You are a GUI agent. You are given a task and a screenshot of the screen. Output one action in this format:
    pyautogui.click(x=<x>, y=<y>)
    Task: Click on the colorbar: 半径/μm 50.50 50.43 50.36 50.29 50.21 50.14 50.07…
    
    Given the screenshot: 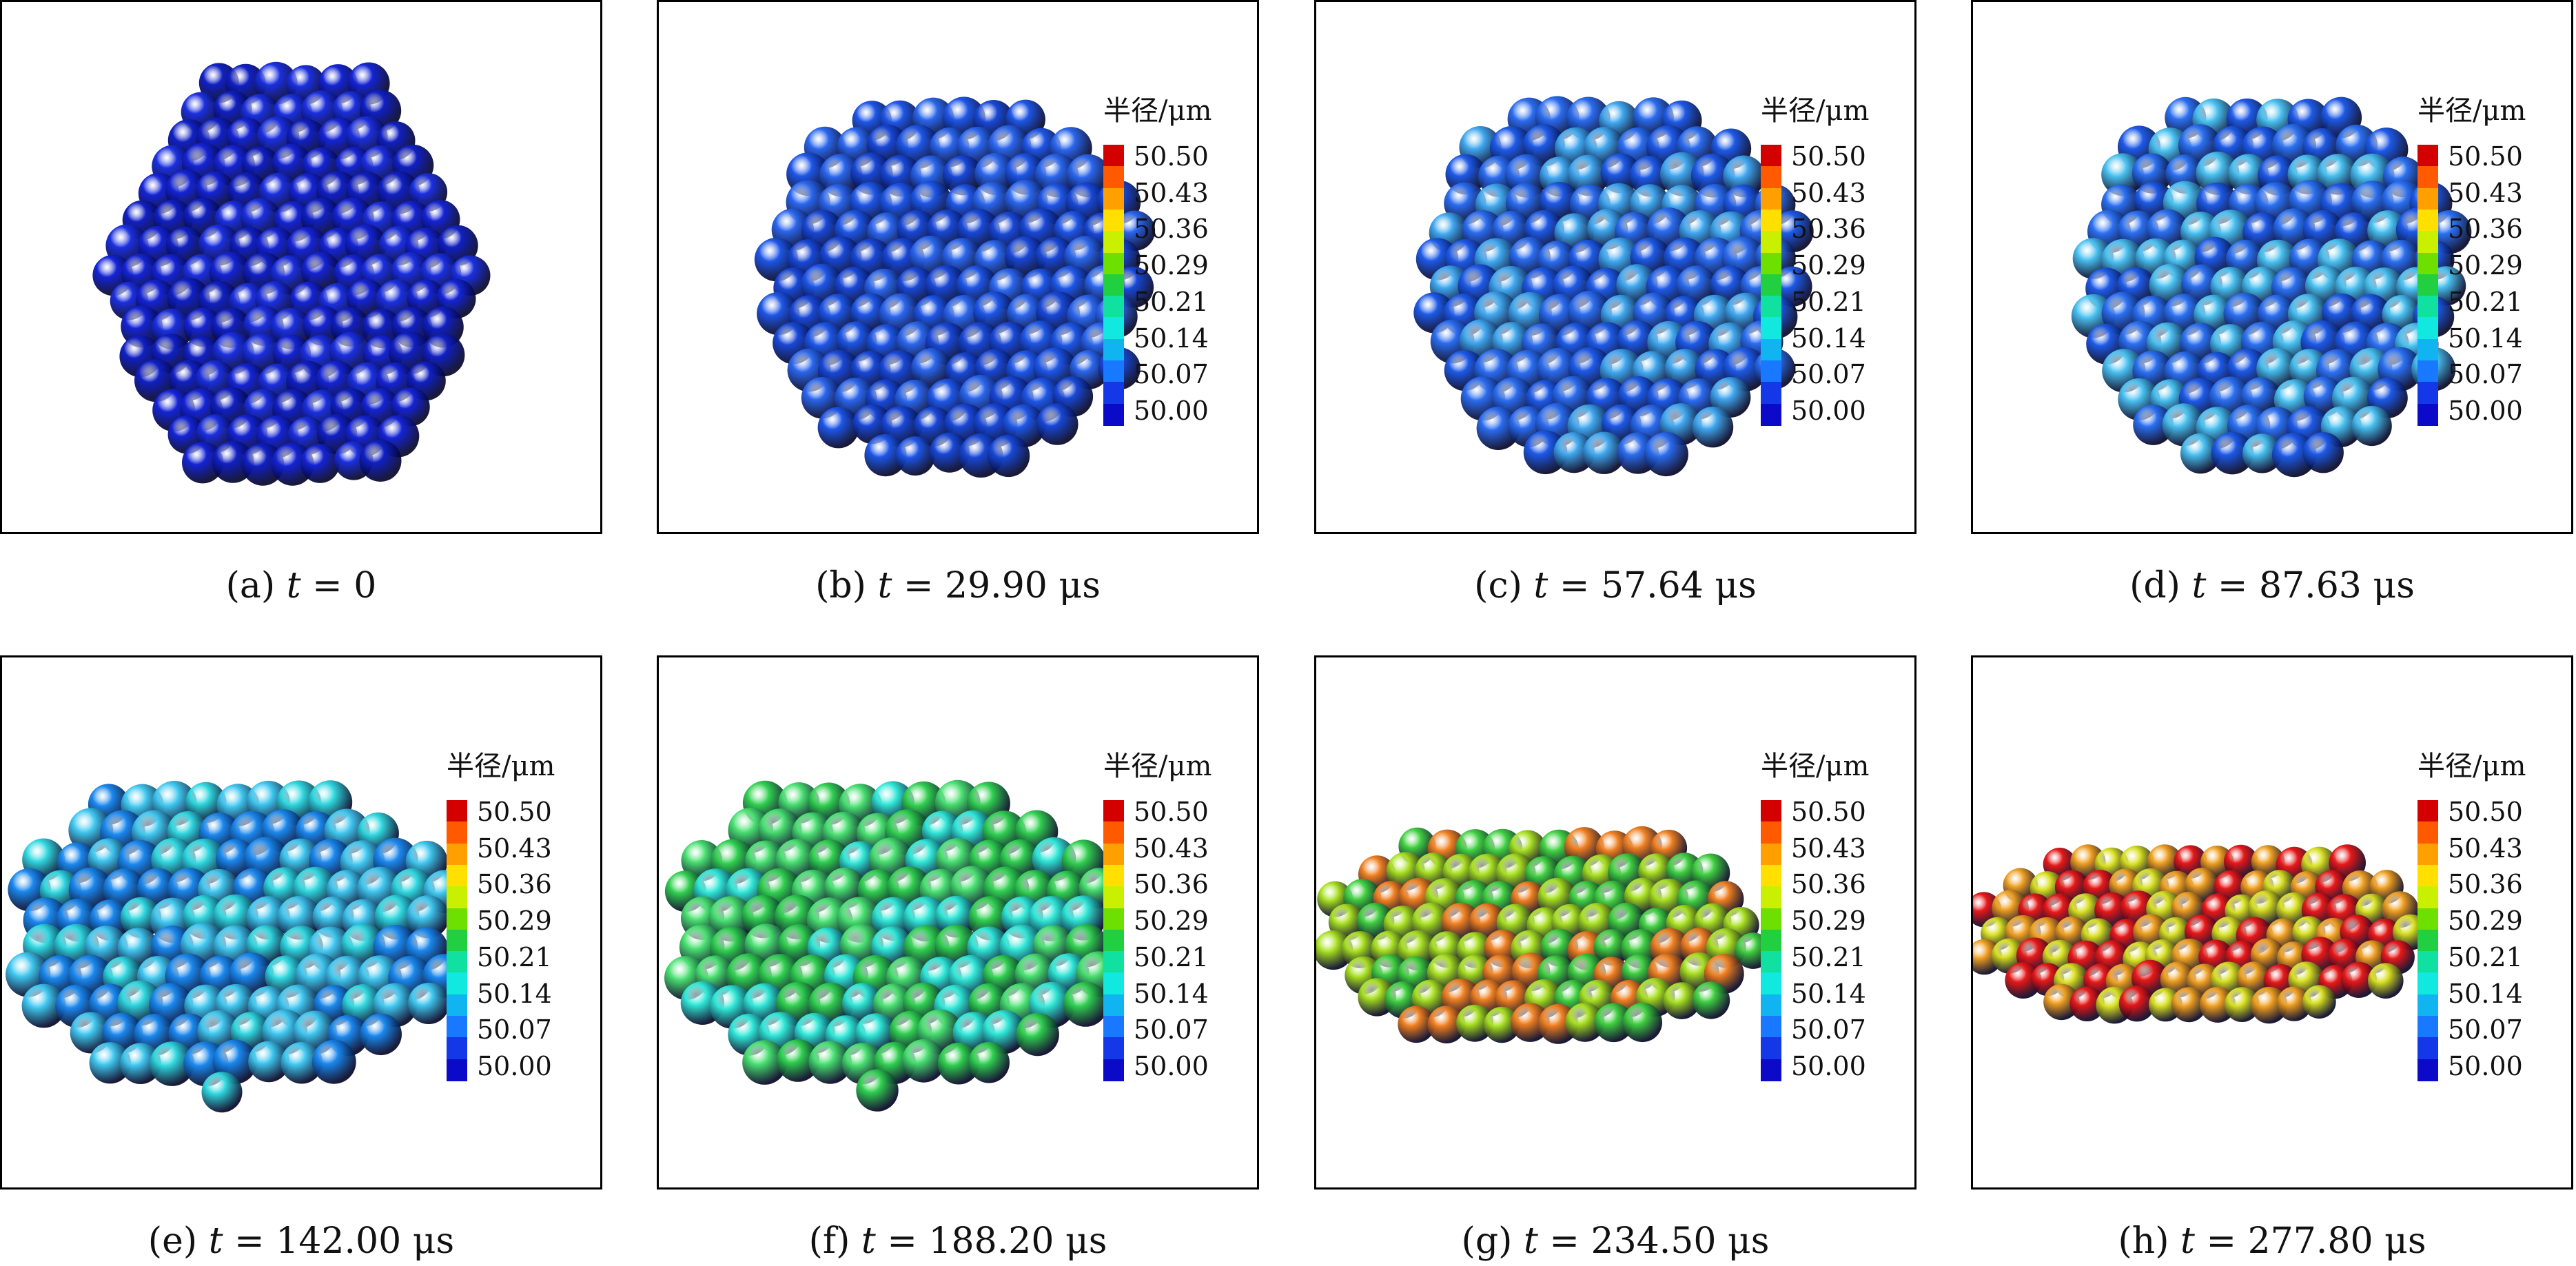 What is the action you would take?
    pyautogui.click(x=521, y=923)
    